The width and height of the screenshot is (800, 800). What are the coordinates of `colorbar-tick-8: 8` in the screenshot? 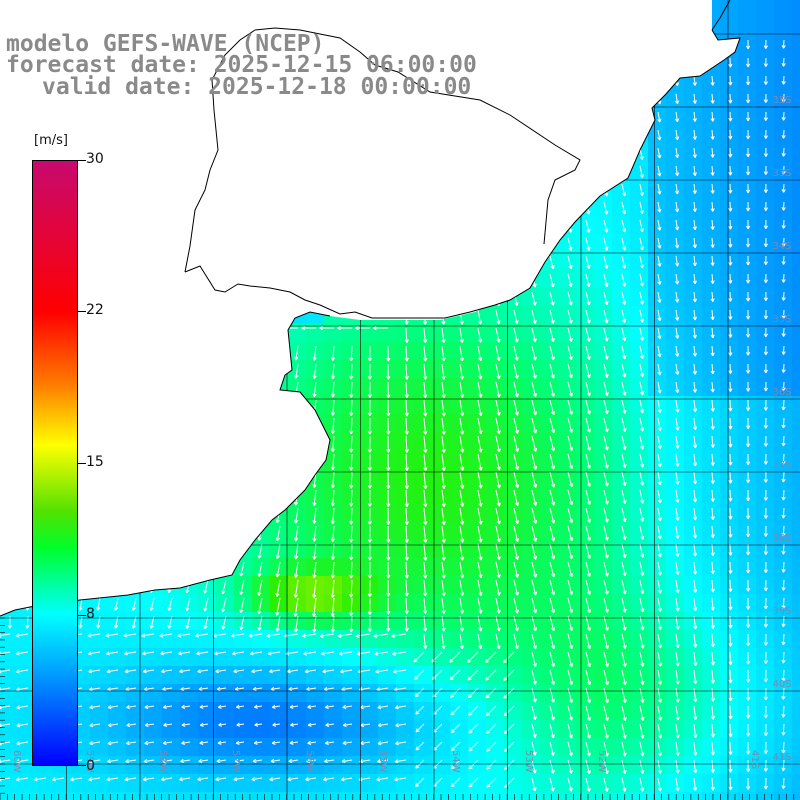 It's located at (90, 614).